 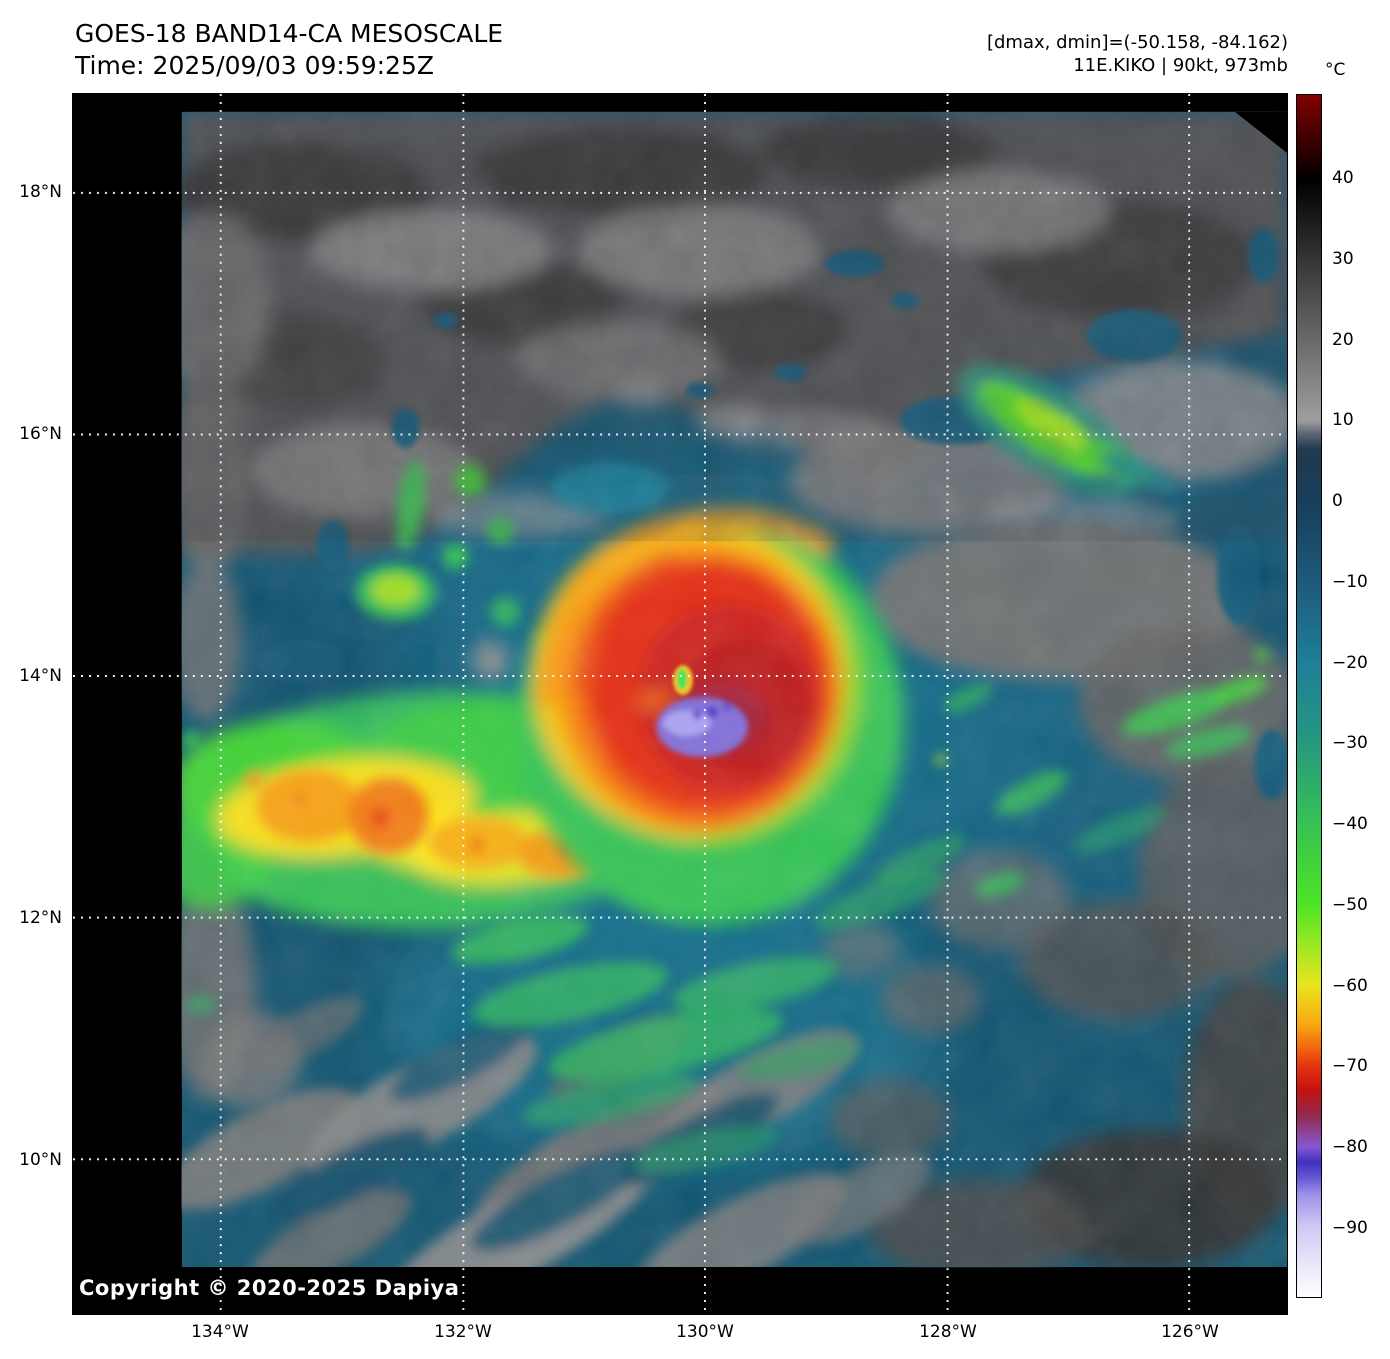 What do you see at coordinates (40, 1160) in the screenshot?
I see `y-axis-label: 10°N` at bounding box center [40, 1160].